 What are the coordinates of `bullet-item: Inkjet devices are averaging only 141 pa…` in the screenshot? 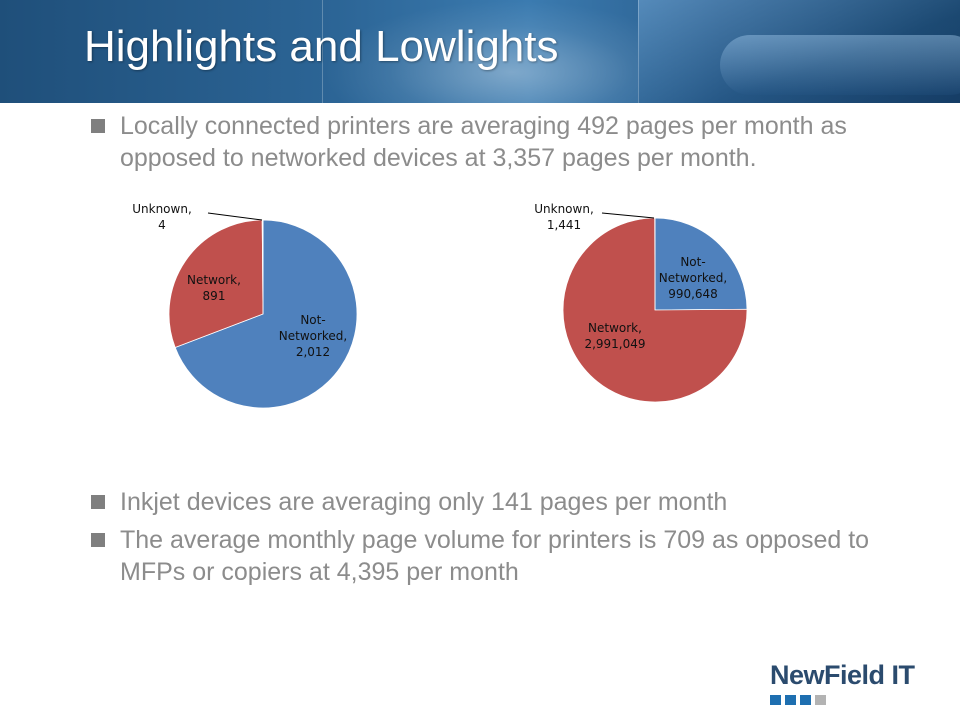 It's located at (491, 503).